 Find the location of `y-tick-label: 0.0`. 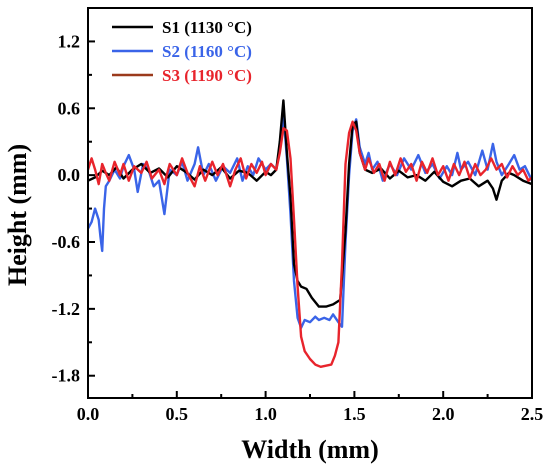

y-tick-label: 0.0 is located at coordinates (69, 175).